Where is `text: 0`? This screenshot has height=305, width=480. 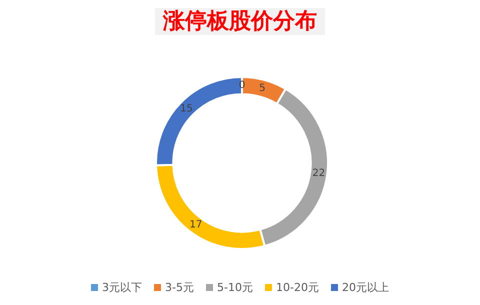
text: 0 is located at coordinates (242, 86).